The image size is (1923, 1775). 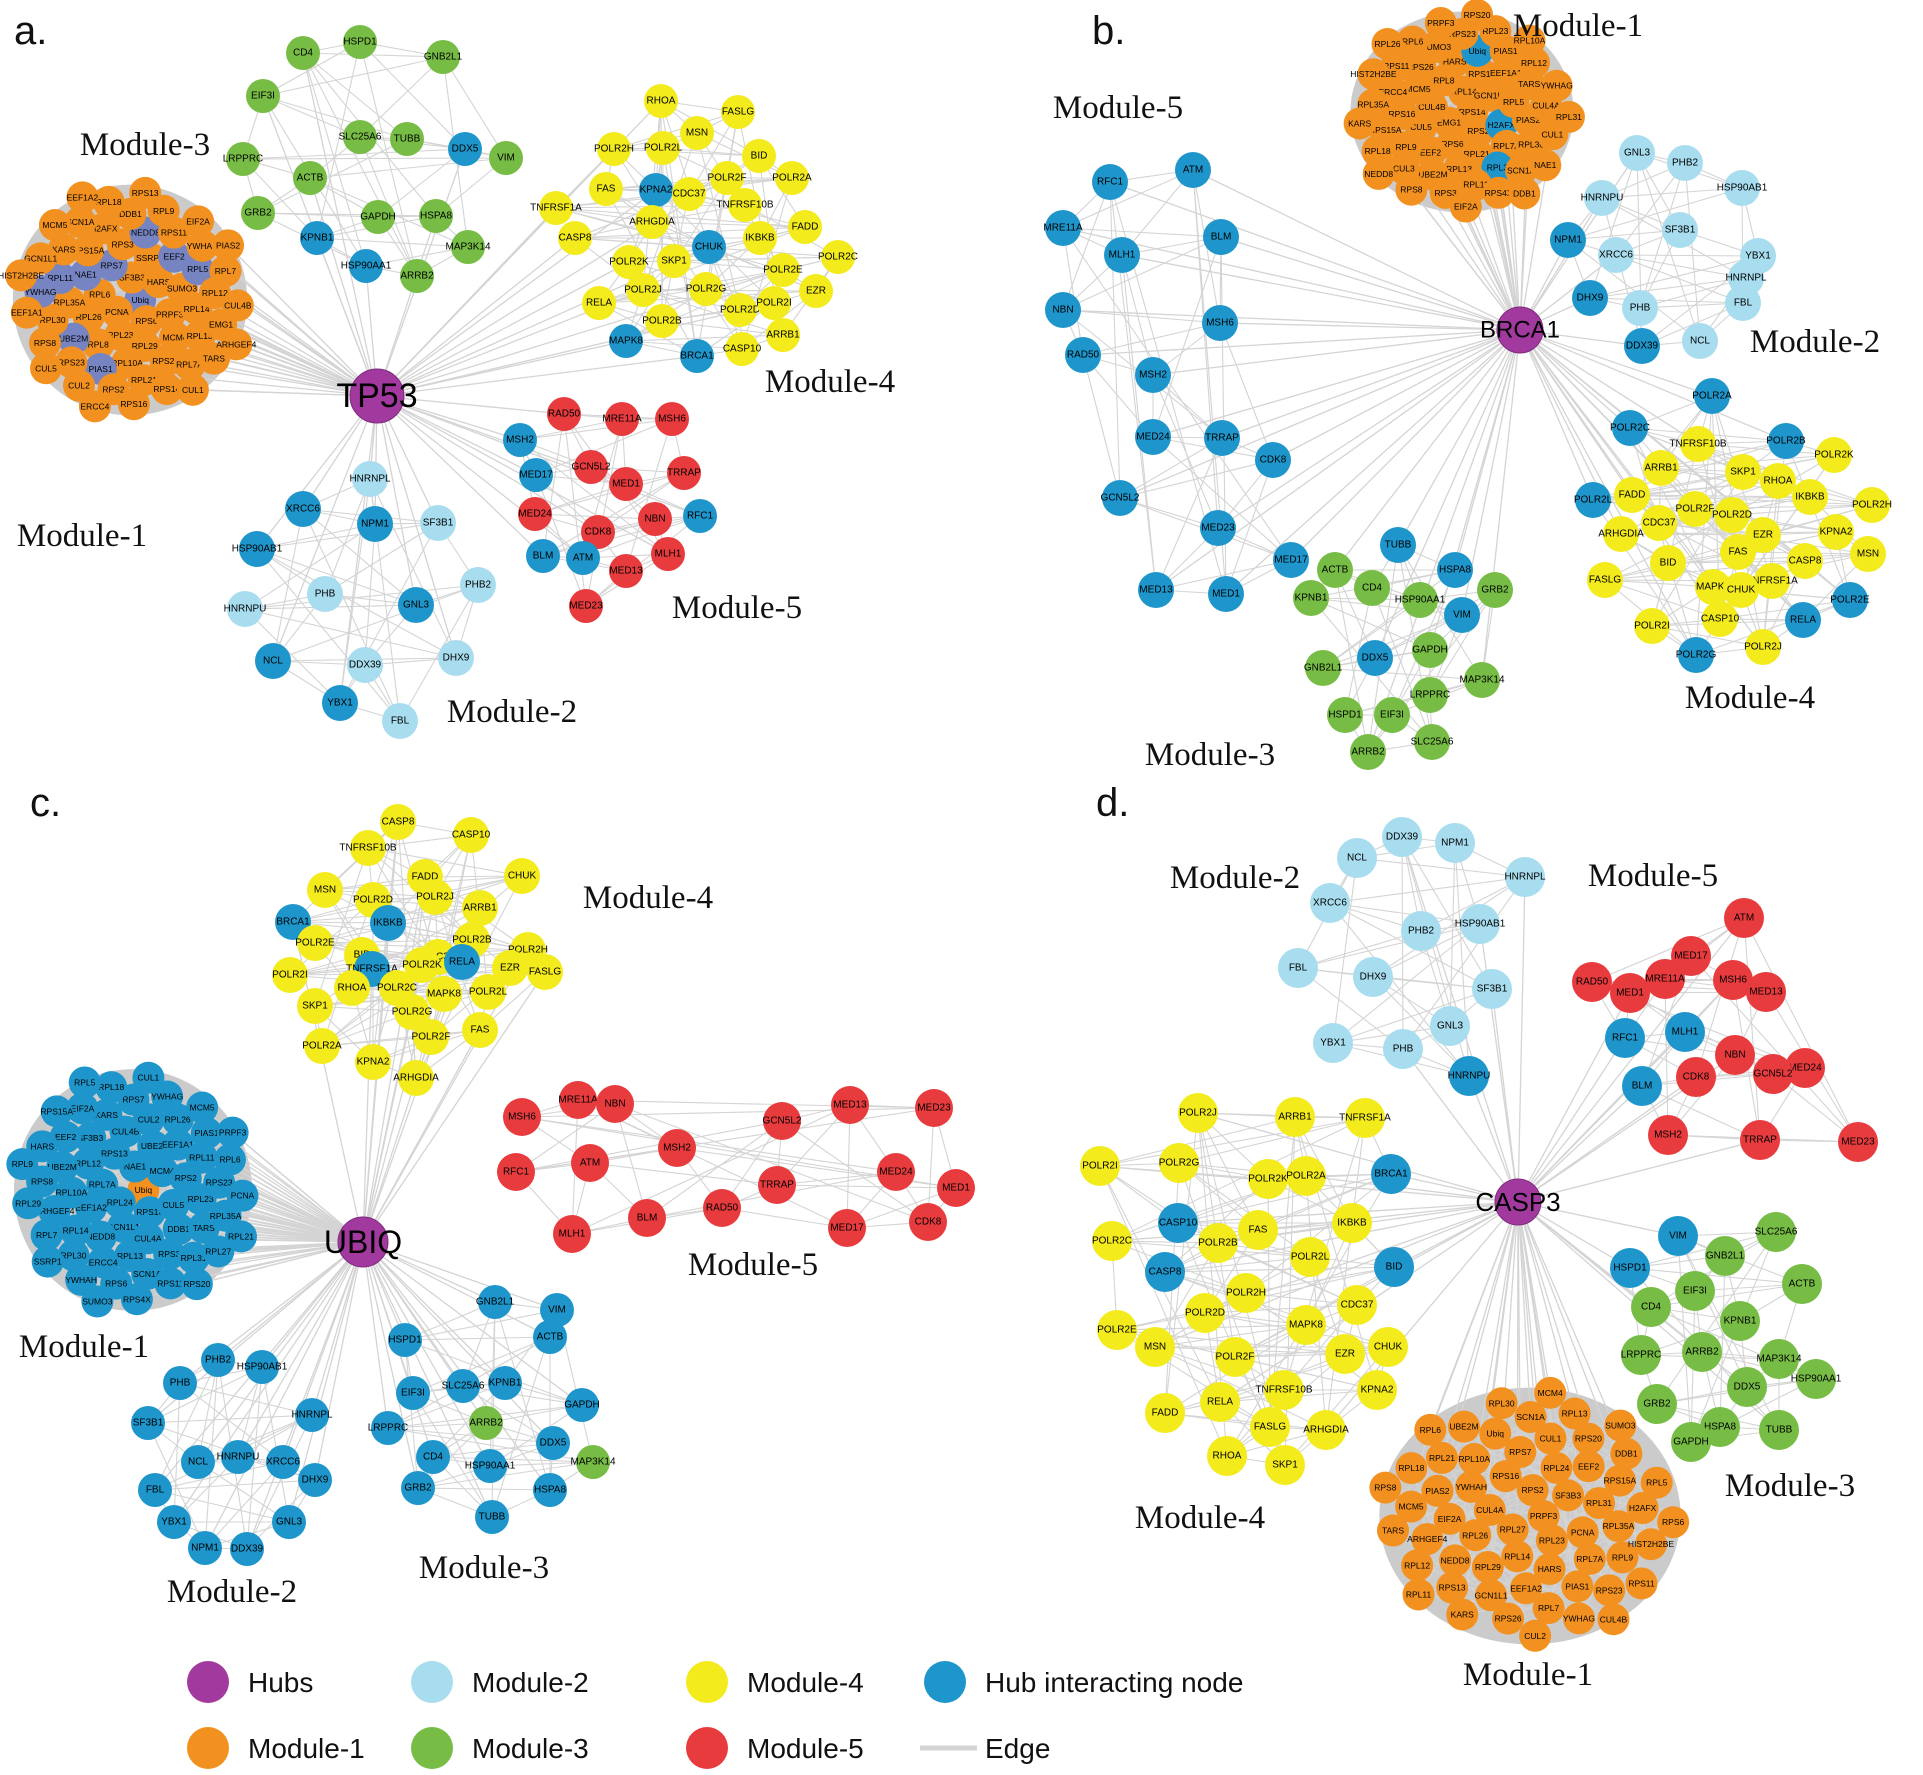 What do you see at coordinates (1227, 1456) in the screenshot?
I see `node-label: RHOA` at bounding box center [1227, 1456].